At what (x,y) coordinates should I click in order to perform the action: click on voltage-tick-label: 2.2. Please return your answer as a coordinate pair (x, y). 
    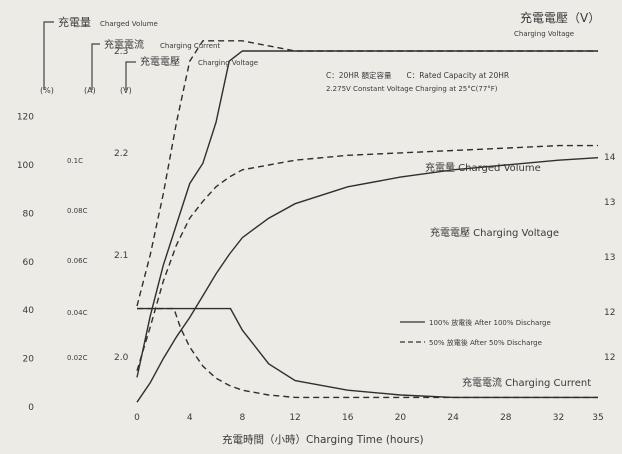
    Looking at the image, I should click on (121, 154).